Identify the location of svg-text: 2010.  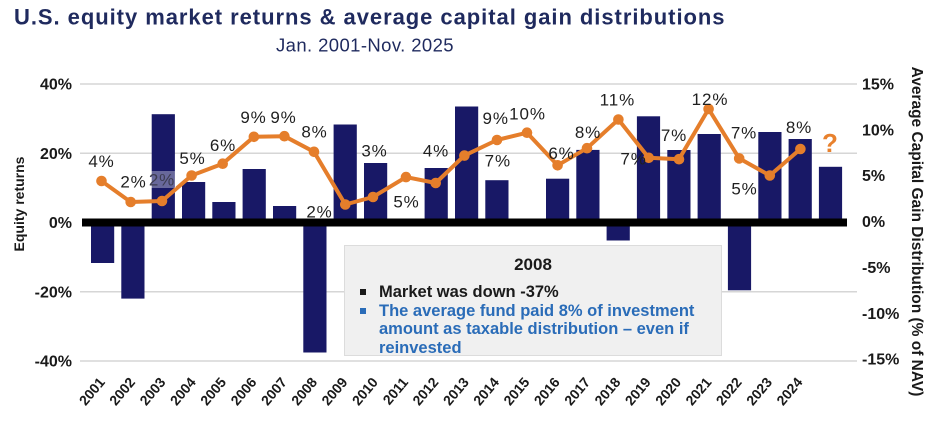
(365, 391).